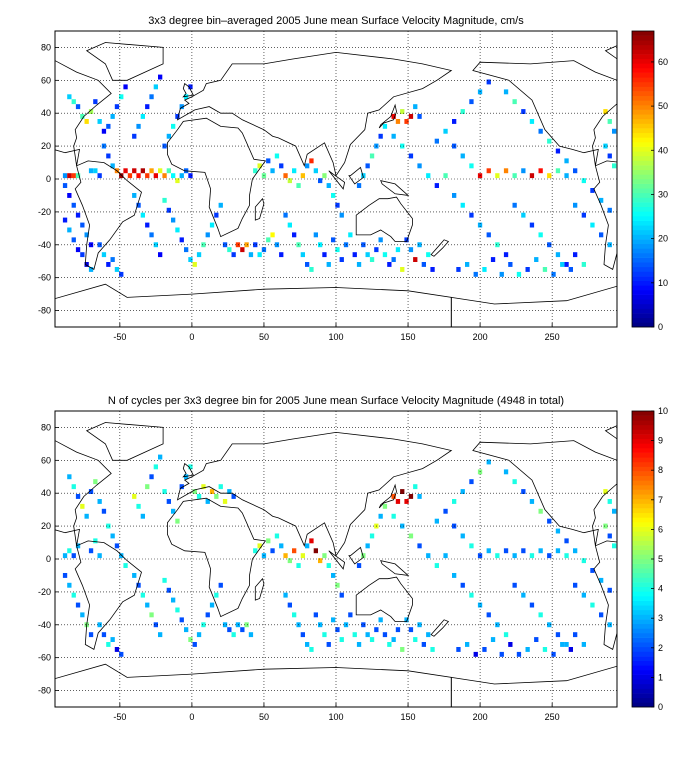 Image resolution: width=696 pixels, height=760 pixels. Describe the element at coordinates (480, 337) in the screenshot. I see `x-tick-label: 200` at that location.